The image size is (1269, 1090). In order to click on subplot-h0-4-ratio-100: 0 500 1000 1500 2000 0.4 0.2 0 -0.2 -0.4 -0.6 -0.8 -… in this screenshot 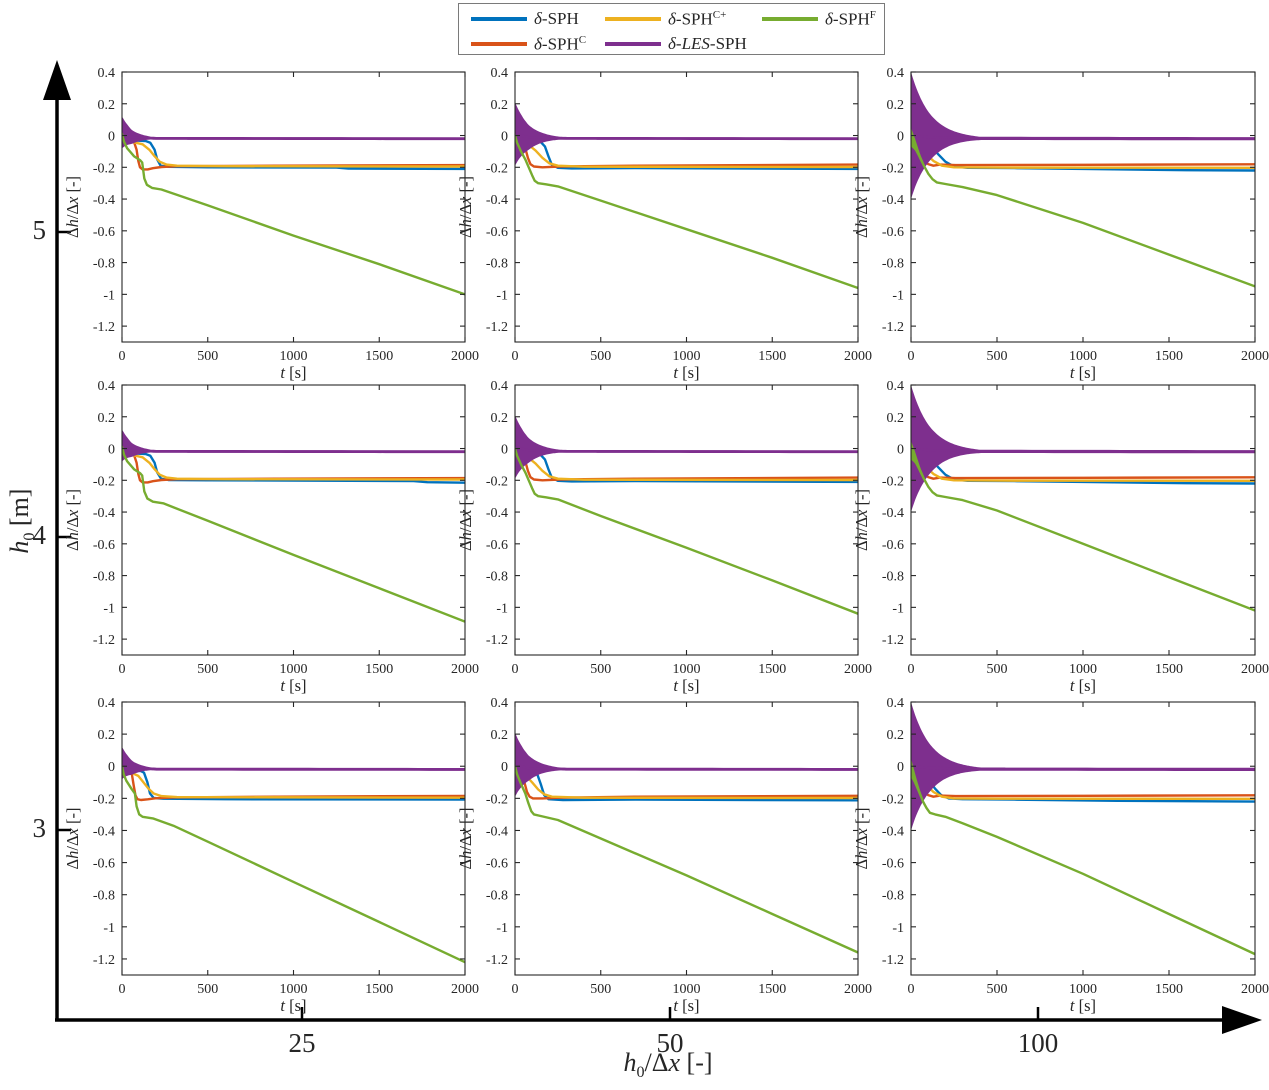, I will do `click(1060, 537)`.